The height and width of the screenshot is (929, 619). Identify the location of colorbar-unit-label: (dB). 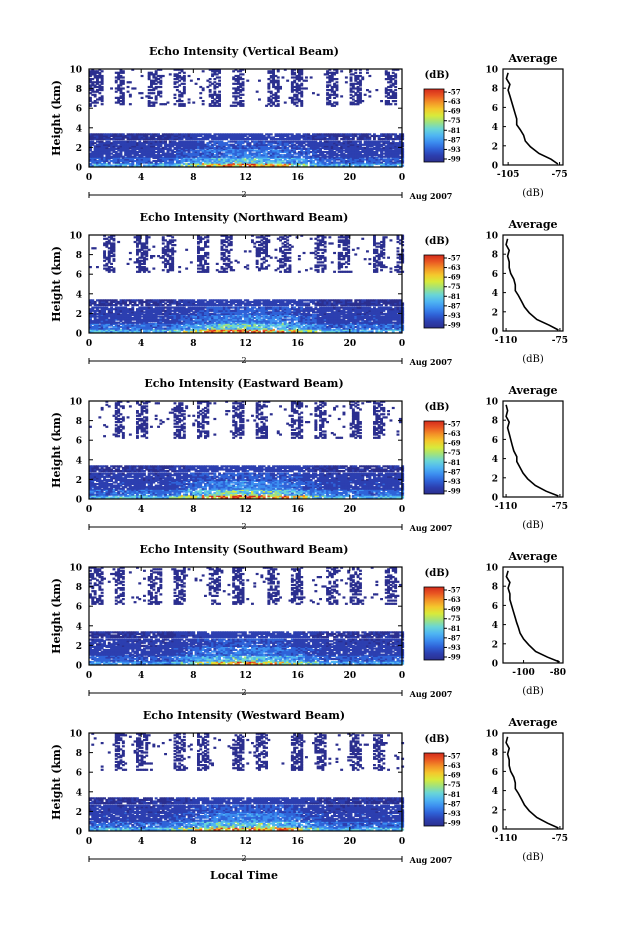
(437, 241).